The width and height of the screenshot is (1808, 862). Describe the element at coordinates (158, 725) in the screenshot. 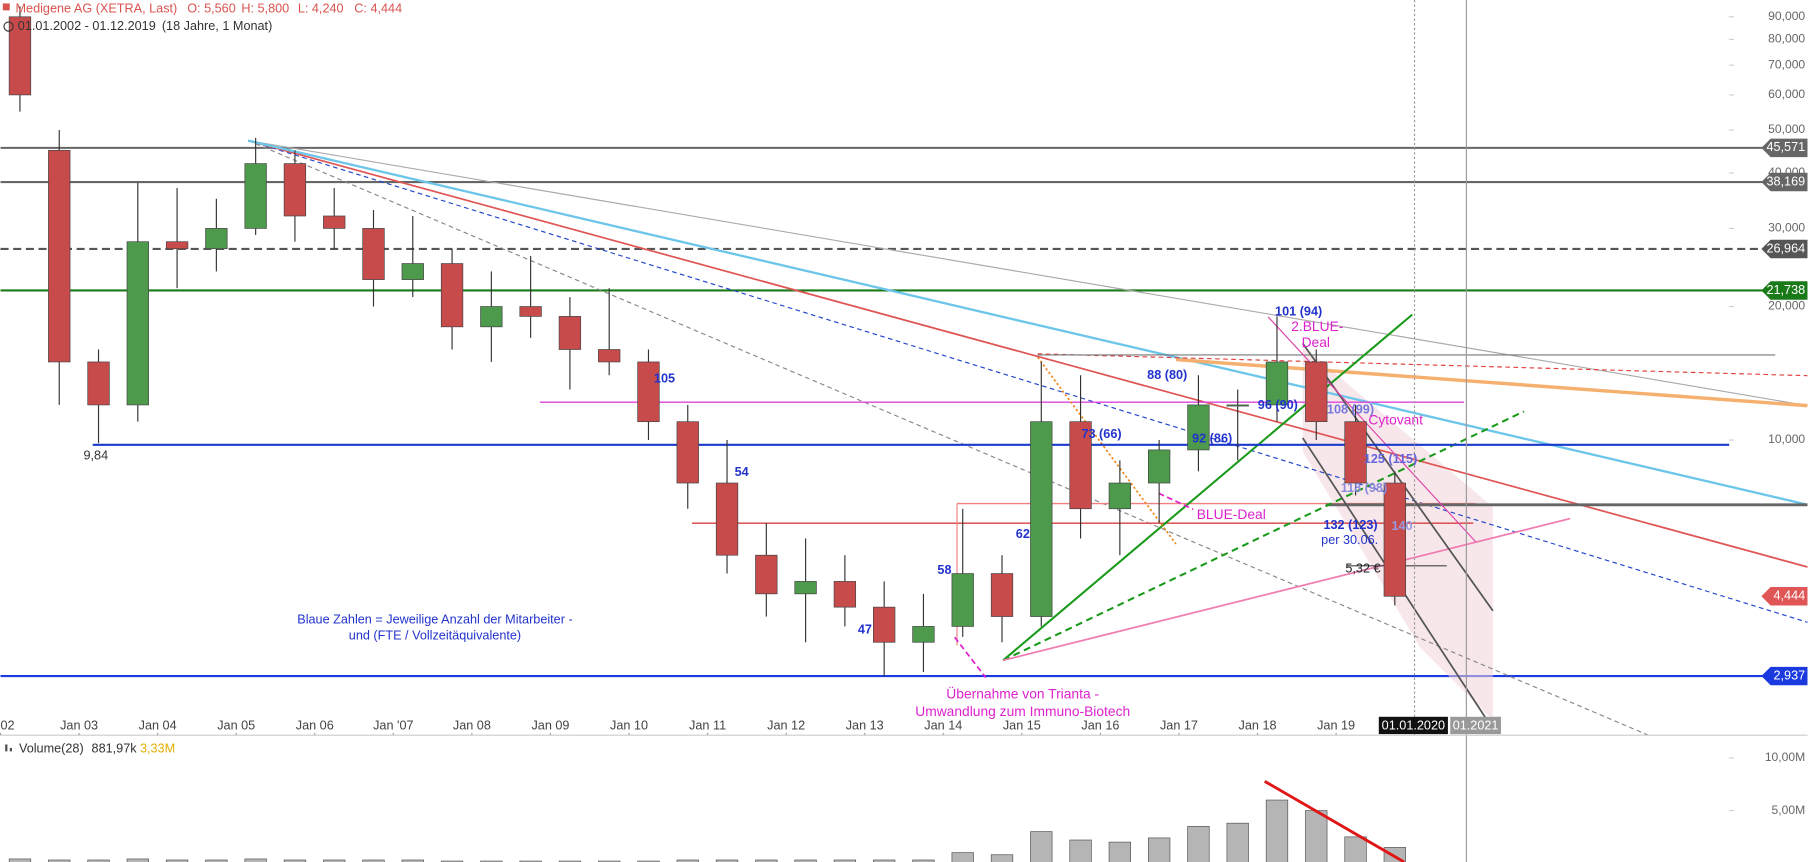

I see `x-tick-label: Jan 04` at that location.